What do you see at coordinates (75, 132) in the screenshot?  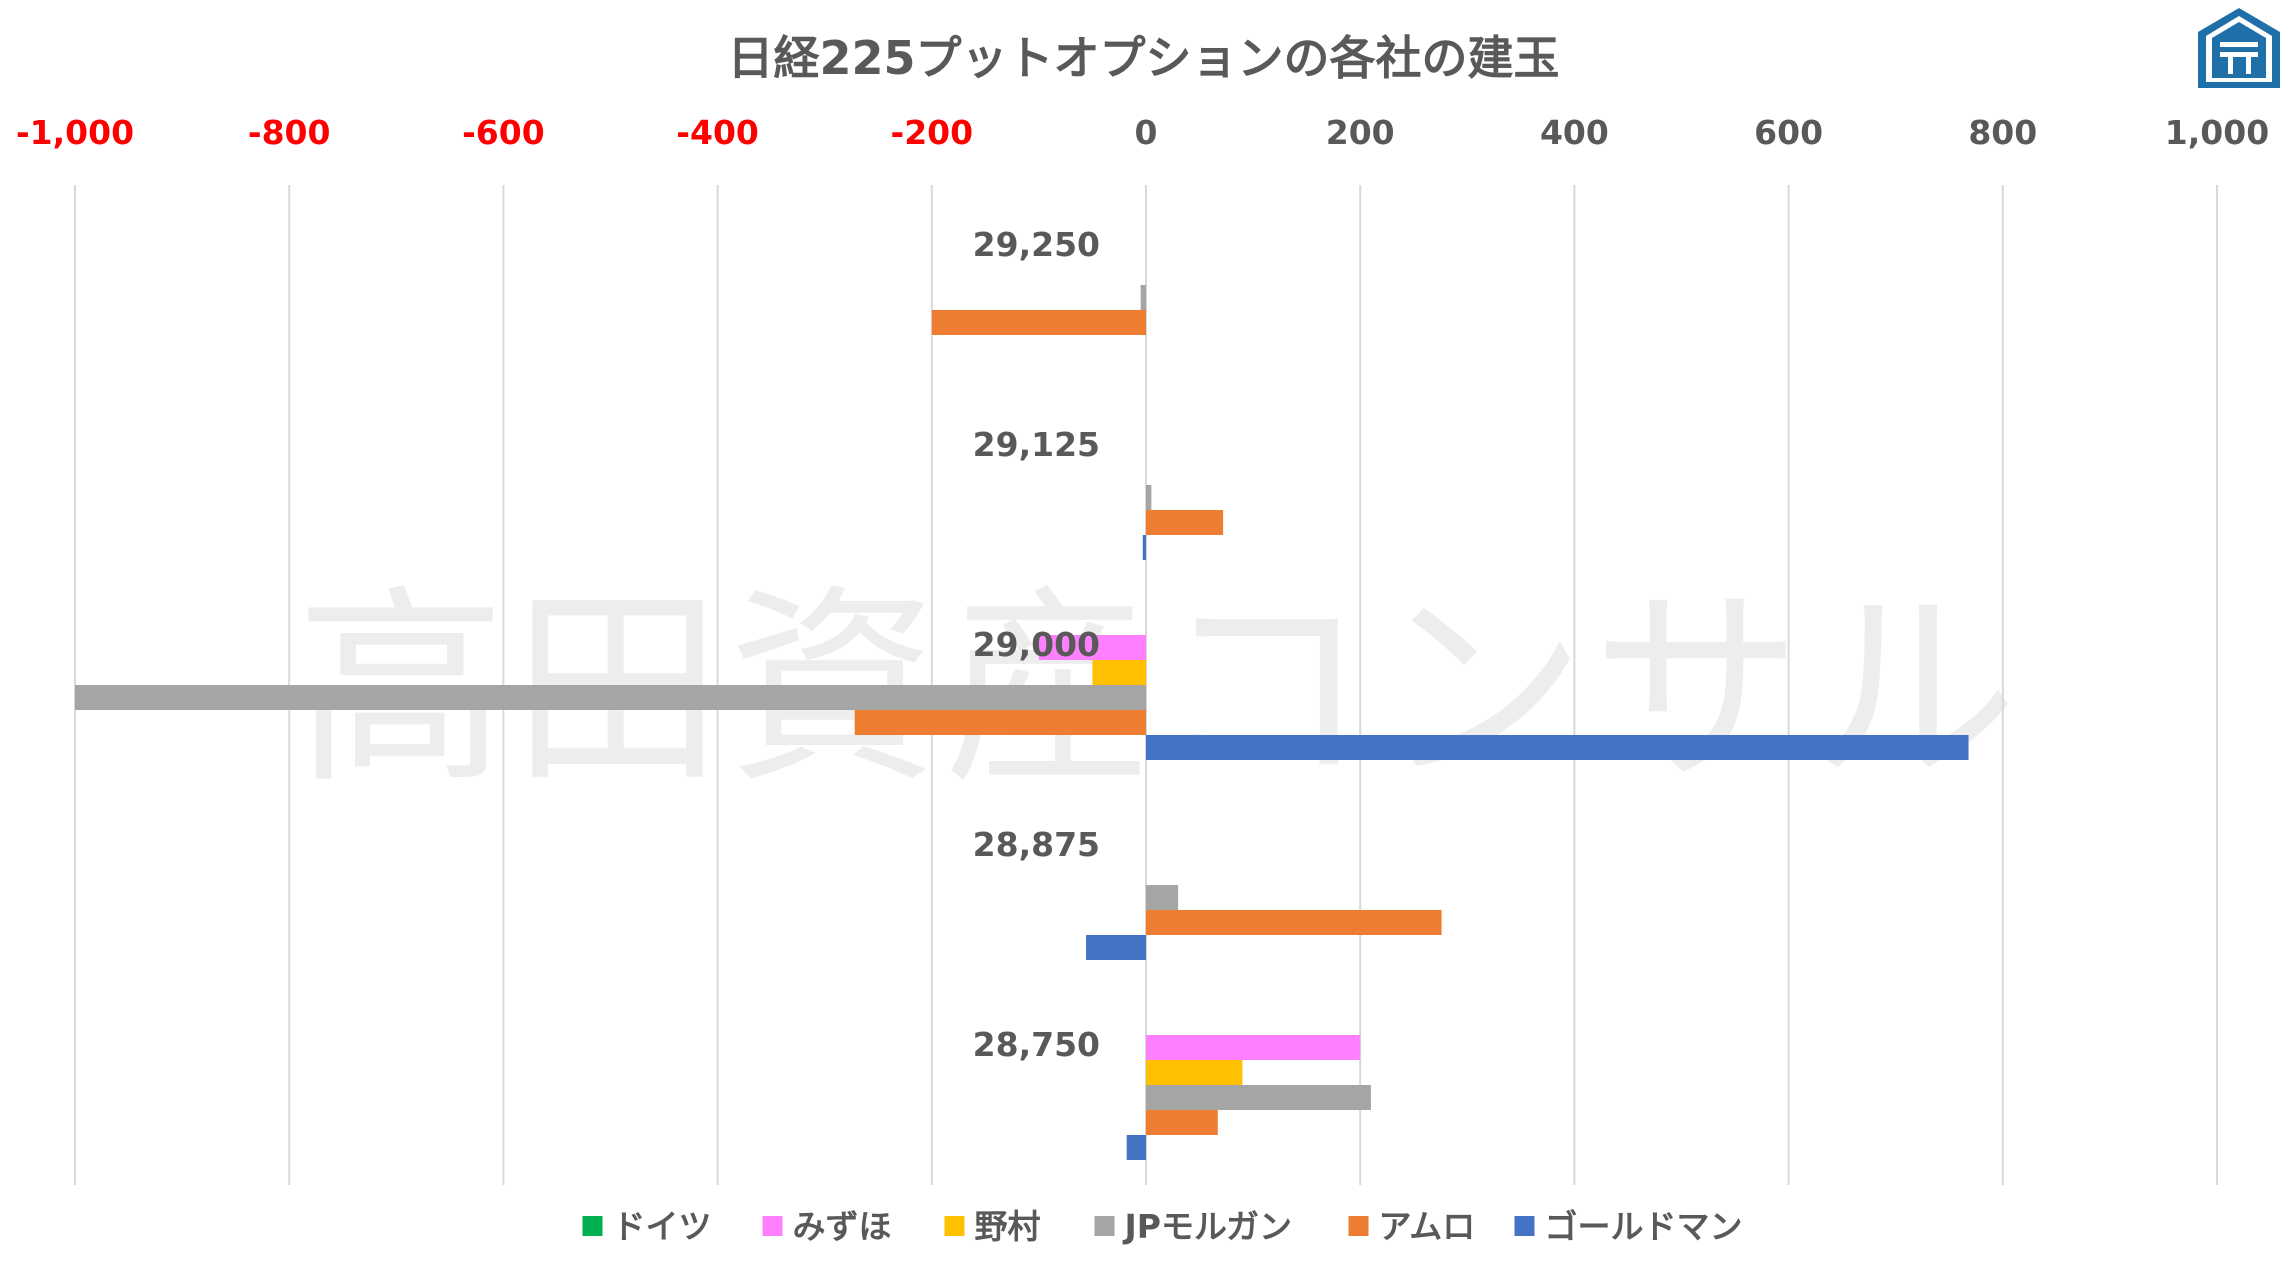 I see `x-tick-label: -1,000` at bounding box center [75, 132].